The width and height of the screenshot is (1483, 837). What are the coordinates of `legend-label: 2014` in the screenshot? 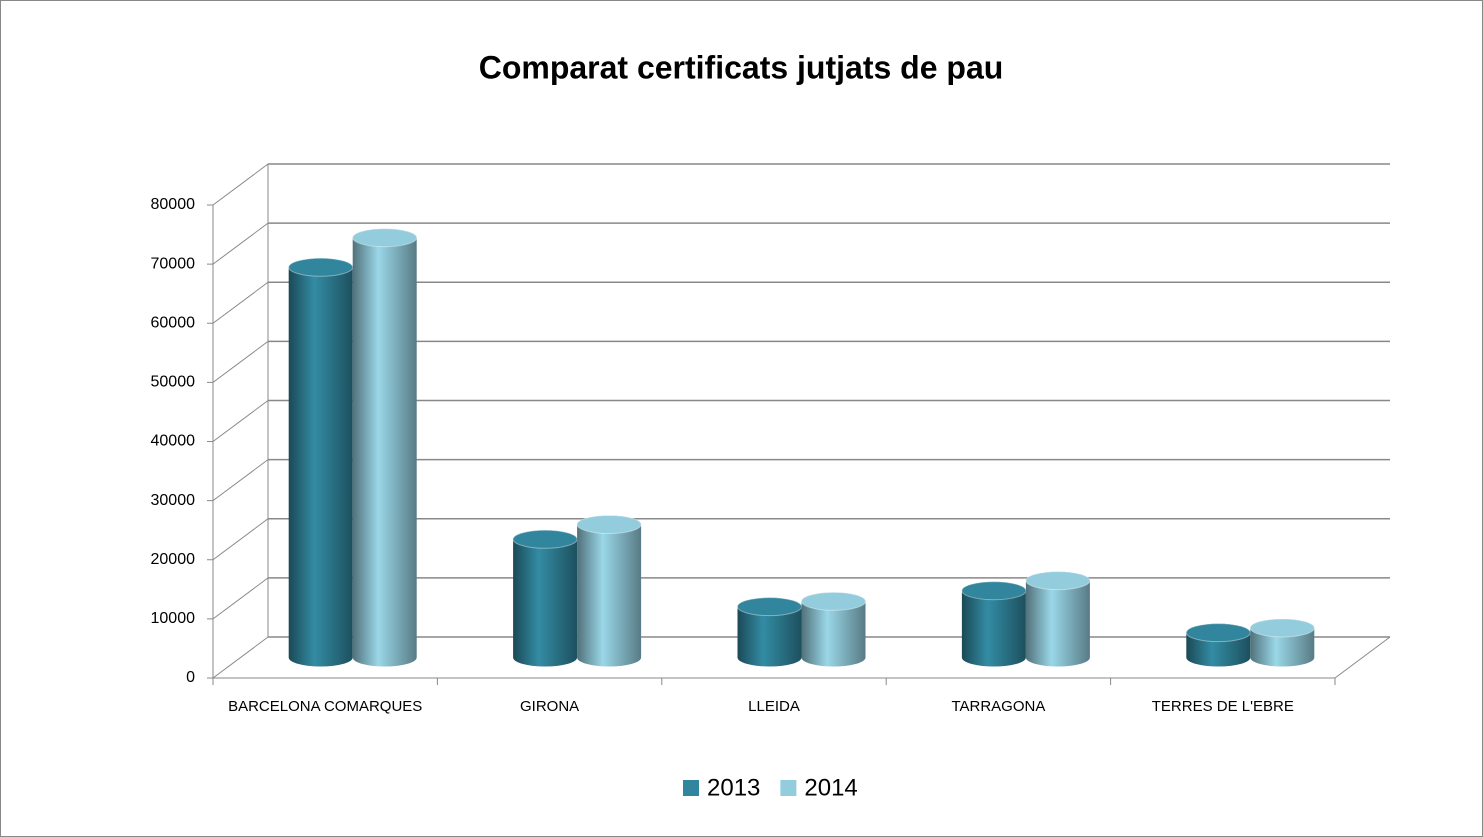 It's located at (830, 787).